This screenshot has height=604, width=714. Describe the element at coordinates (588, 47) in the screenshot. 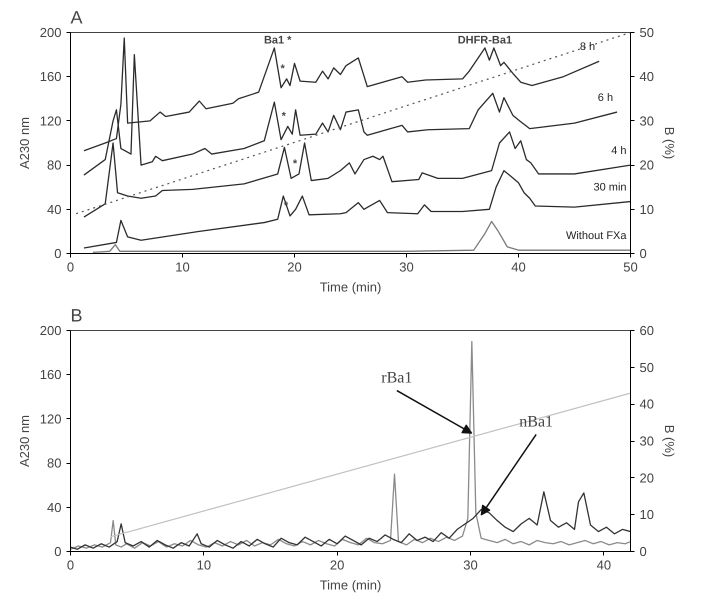

I see `series-label: 8 h` at that location.